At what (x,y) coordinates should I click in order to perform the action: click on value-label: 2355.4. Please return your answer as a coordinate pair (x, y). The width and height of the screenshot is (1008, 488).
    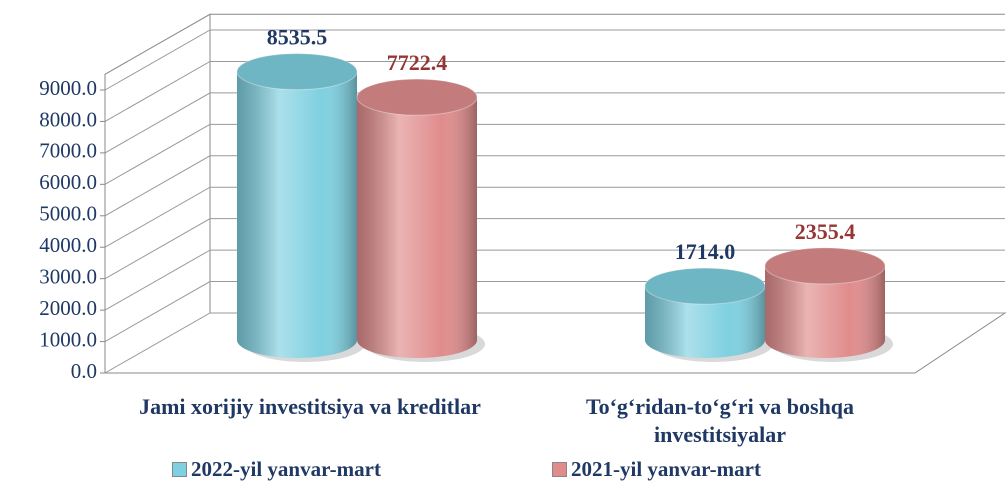
    Looking at the image, I should click on (825, 231).